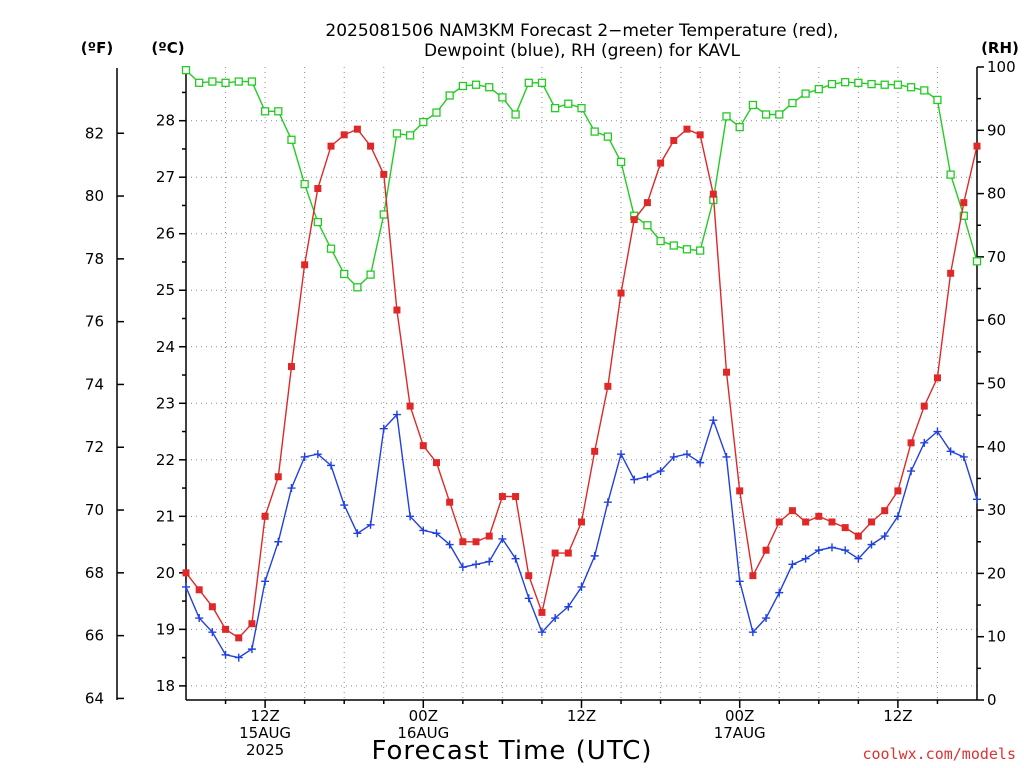  What do you see at coordinates (165, 516) in the screenshot?
I see `c-tick-label: 21` at bounding box center [165, 516].